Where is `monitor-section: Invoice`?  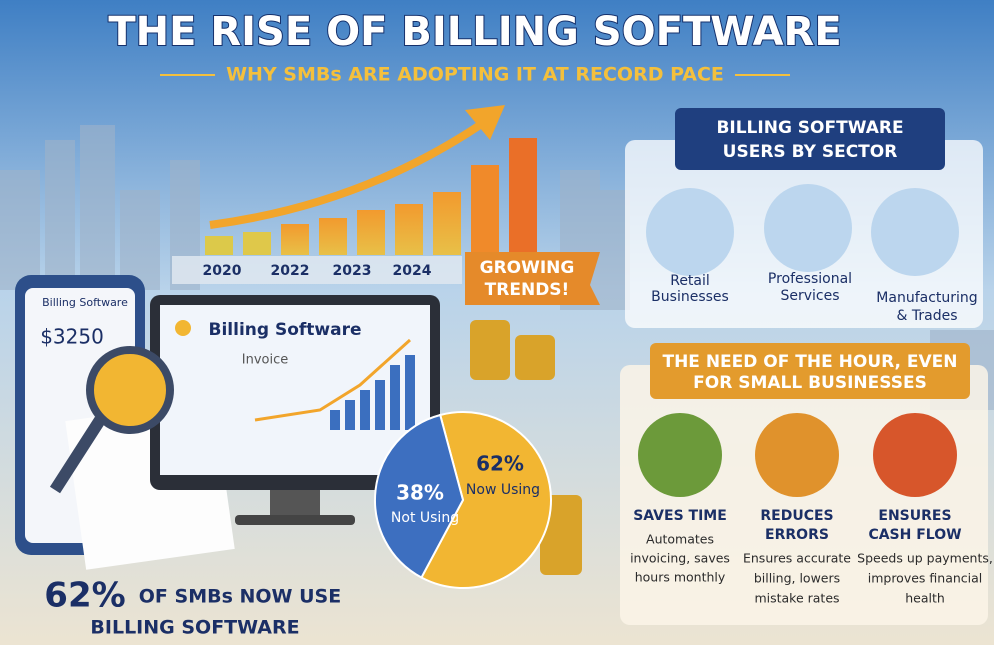
monitor-section: Invoice is located at coordinates (265, 360).